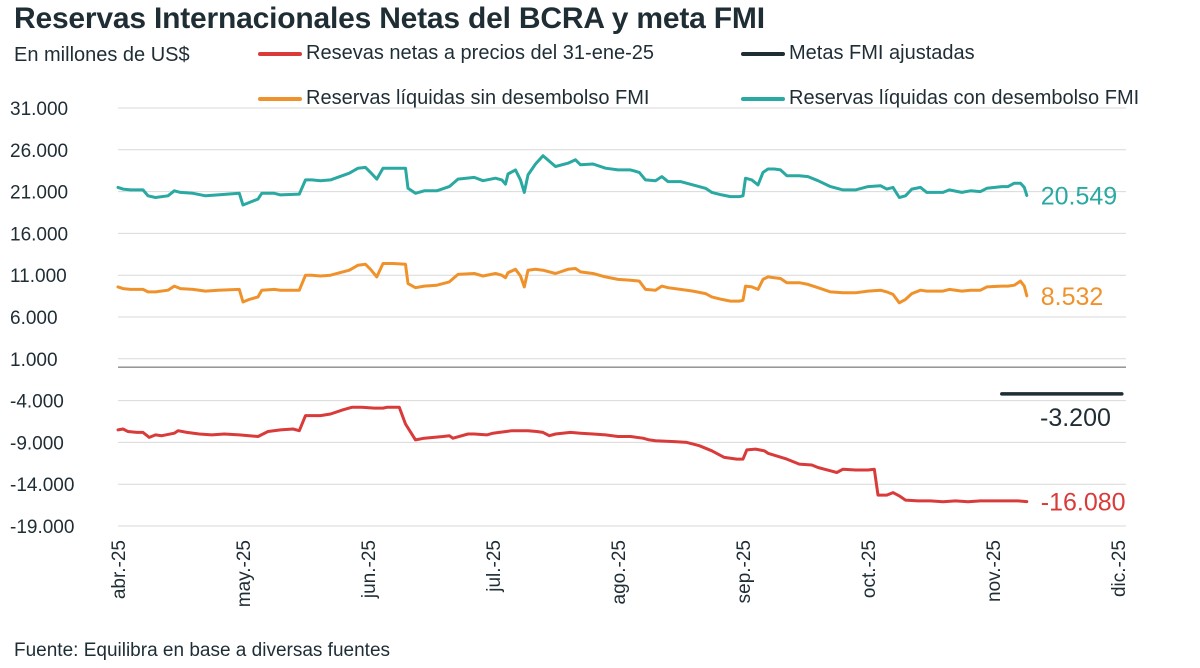 Image resolution: width=1200 pixels, height=668 pixels. What do you see at coordinates (994, 571) in the screenshot?
I see `x-tick-label: nov.-25` at bounding box center [994, 571].